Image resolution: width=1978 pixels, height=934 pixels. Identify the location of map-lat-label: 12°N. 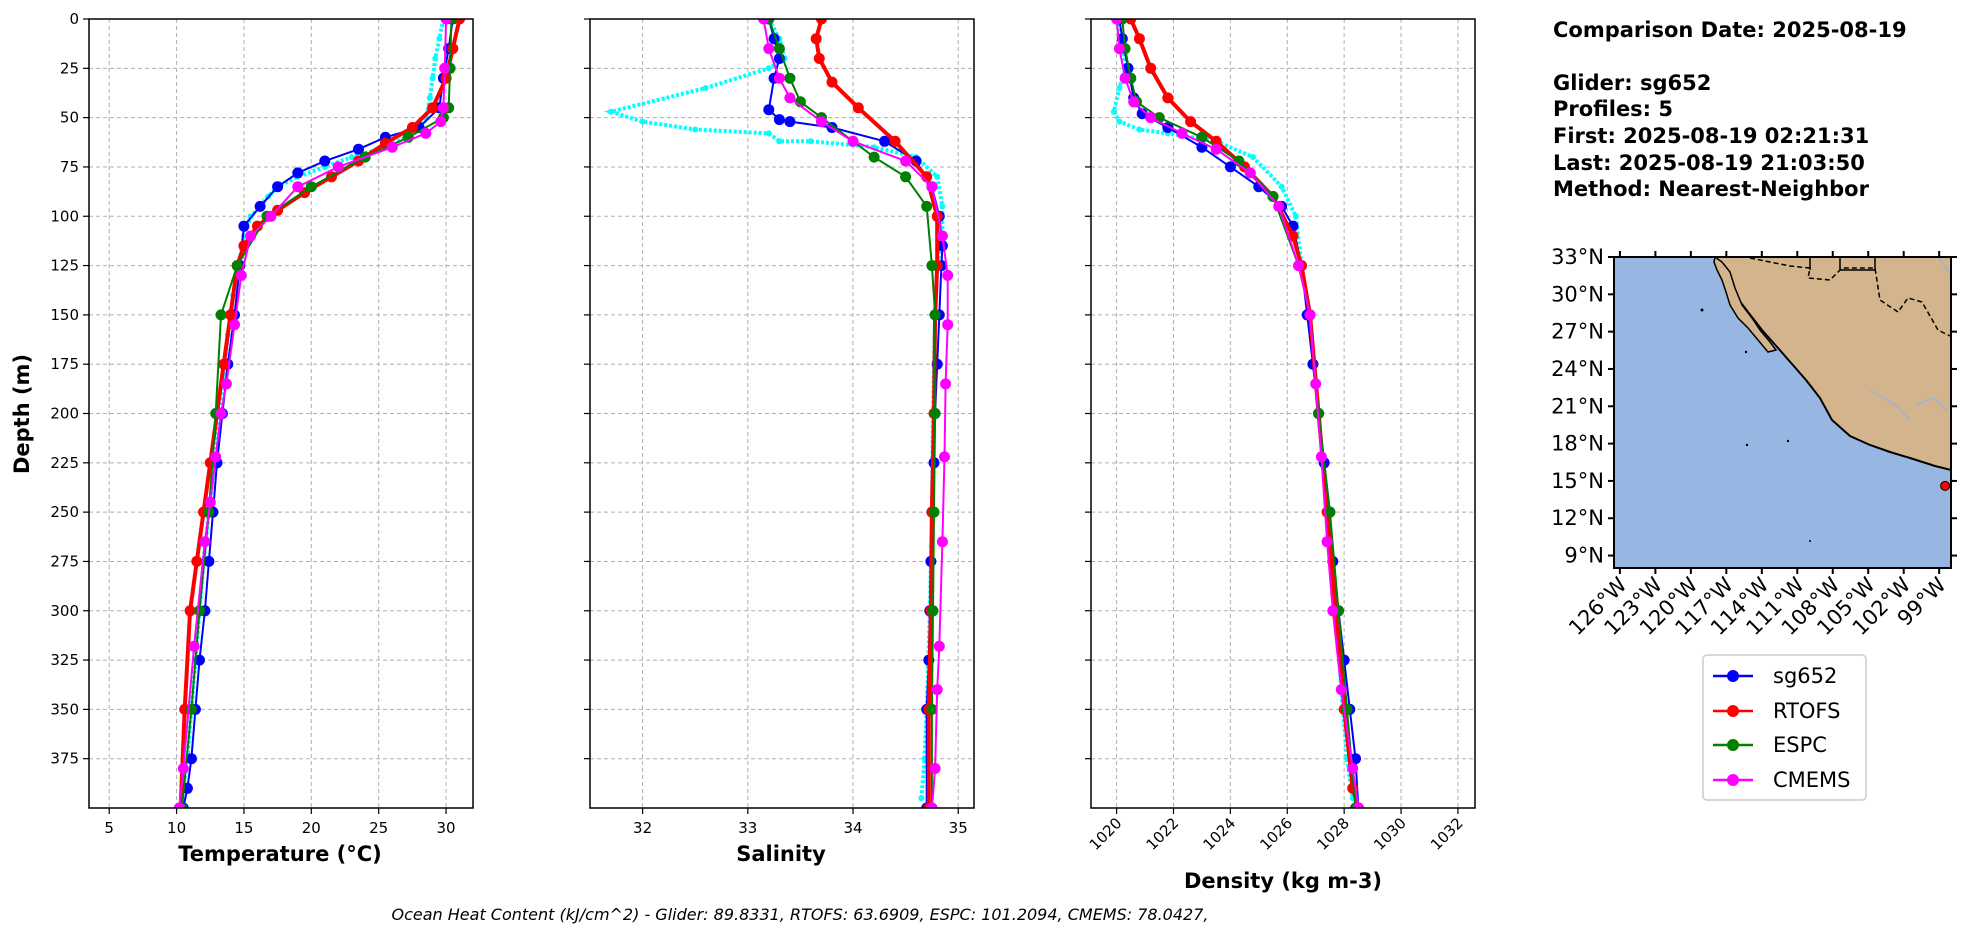
(1577, 518).